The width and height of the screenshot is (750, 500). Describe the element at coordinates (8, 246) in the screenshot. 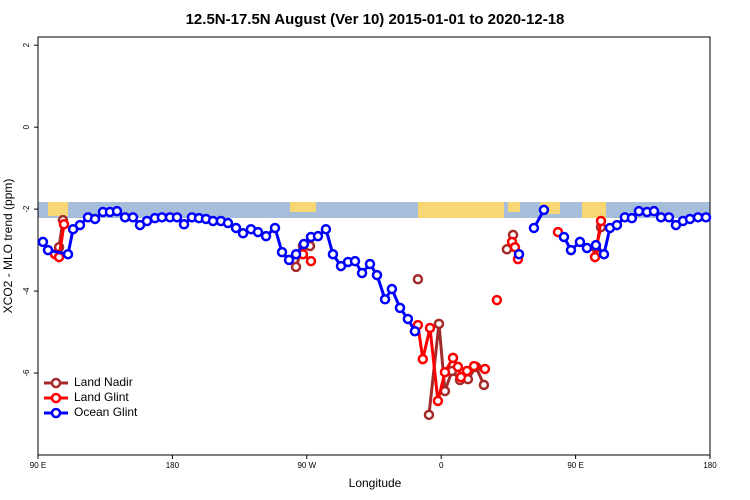

I see `y-axis-label: XCO2 - MLO trend (ppm)` at that location.